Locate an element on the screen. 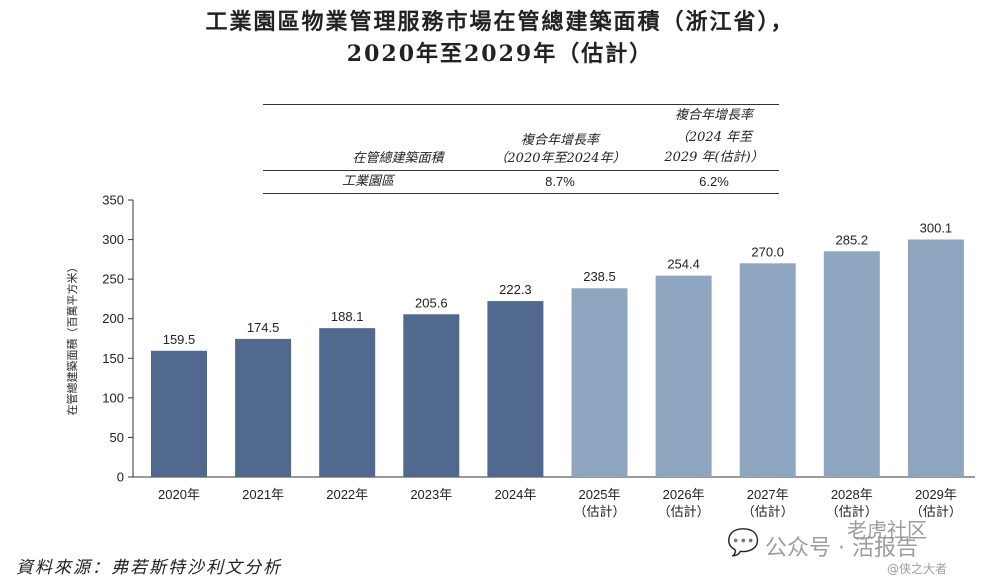 Image resolution: width=1000 pixels, height=583 pixels. y-tick-label: 0 is located at coordinates (120, 477).